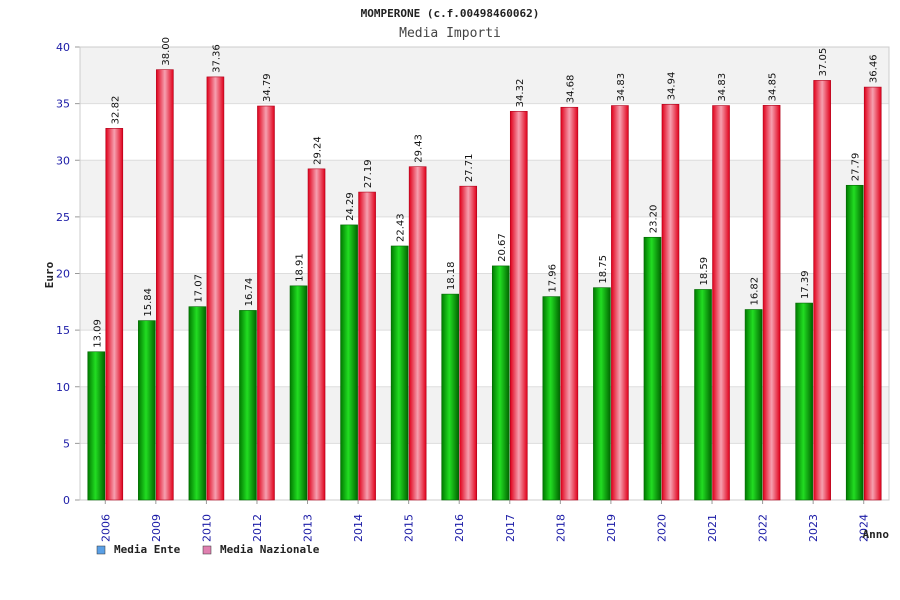  What do you see at coordinates (661, 528) in the screenshot?
I see `x-tick-label: 2020` at bounding box center [661, 528].